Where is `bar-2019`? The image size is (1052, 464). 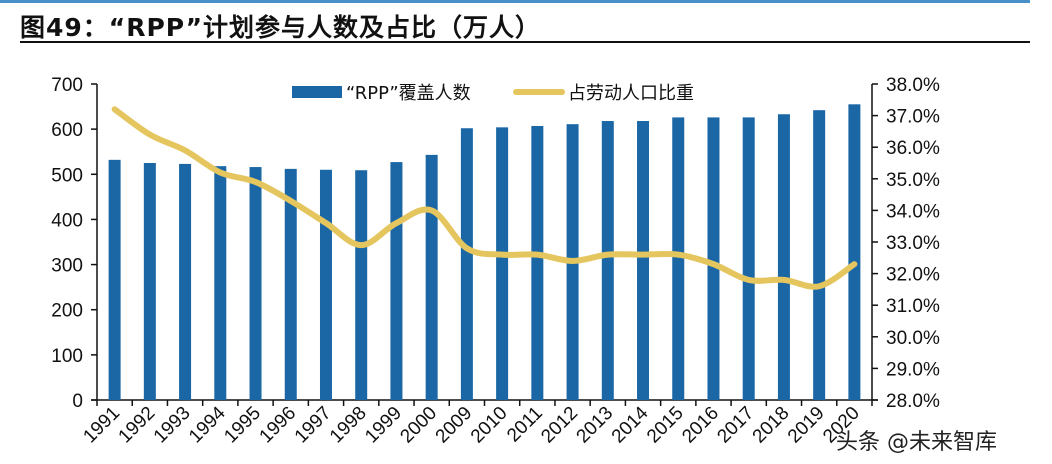 bar-2019 is located at coordinates (819, 255).